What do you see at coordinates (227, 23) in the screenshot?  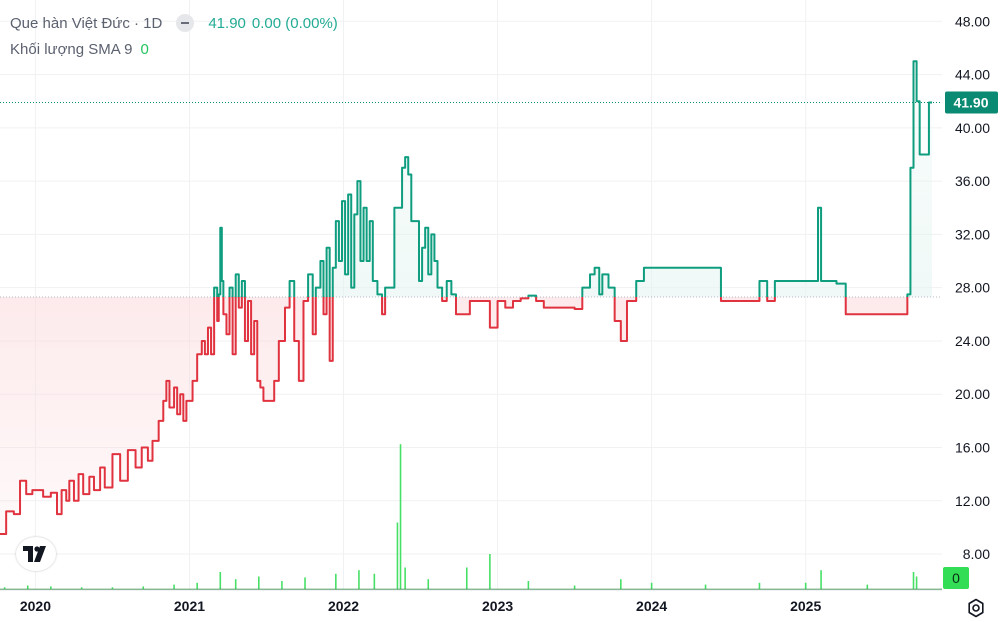 I see `last-price-value: 41.90` at bounding box center [227, 23].